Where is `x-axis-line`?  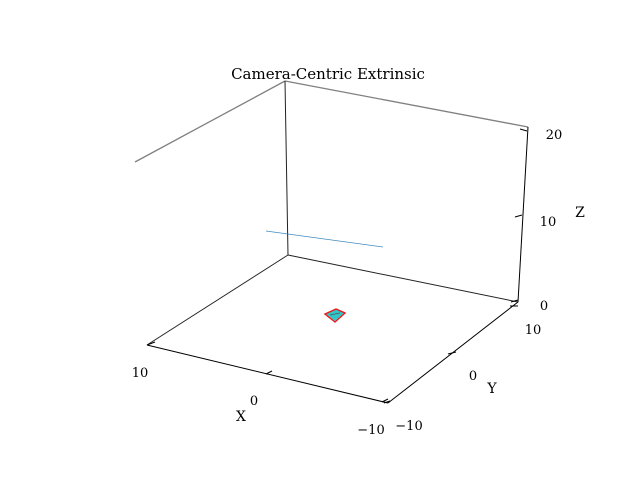
x-axis-line is located at coordinates (267, 374).